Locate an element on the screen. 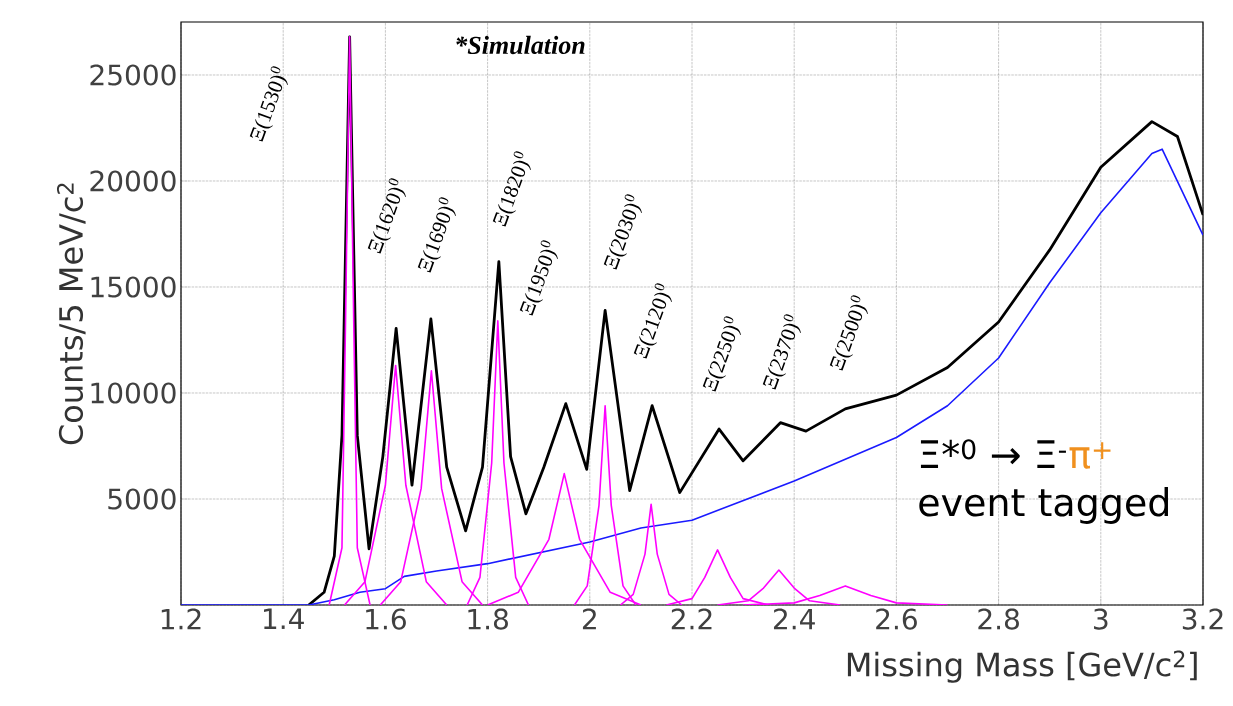 This screenshot has height=706, width=1233. x-tick-label: 3 is located at coordinates (1101, 619).